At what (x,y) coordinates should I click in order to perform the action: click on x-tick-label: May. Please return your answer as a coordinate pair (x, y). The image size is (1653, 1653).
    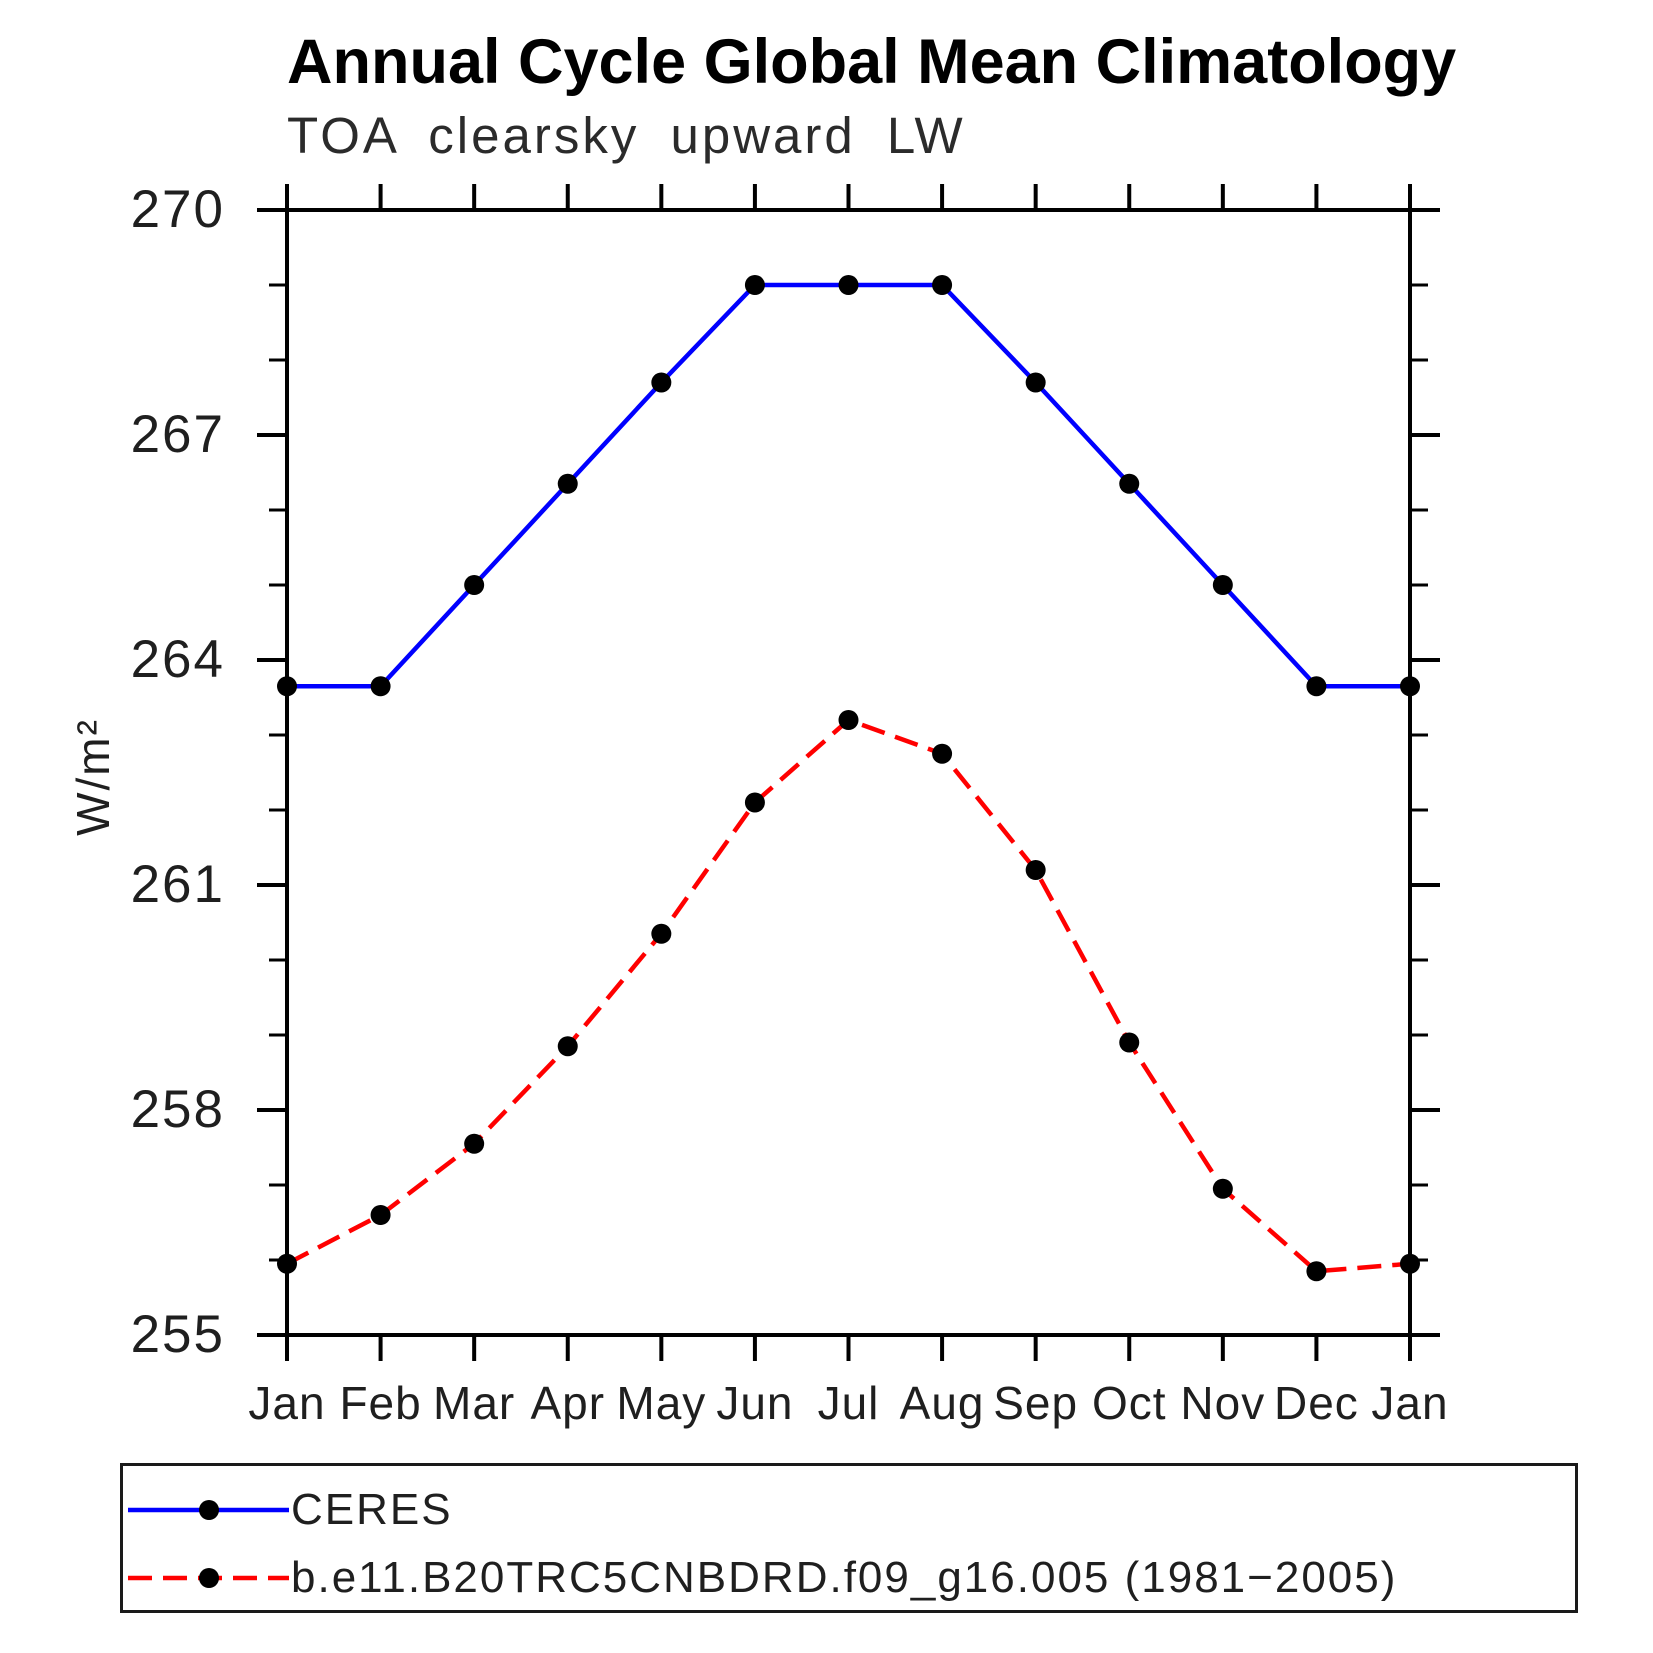
    Looking at the image, I should click on (661, 1403).